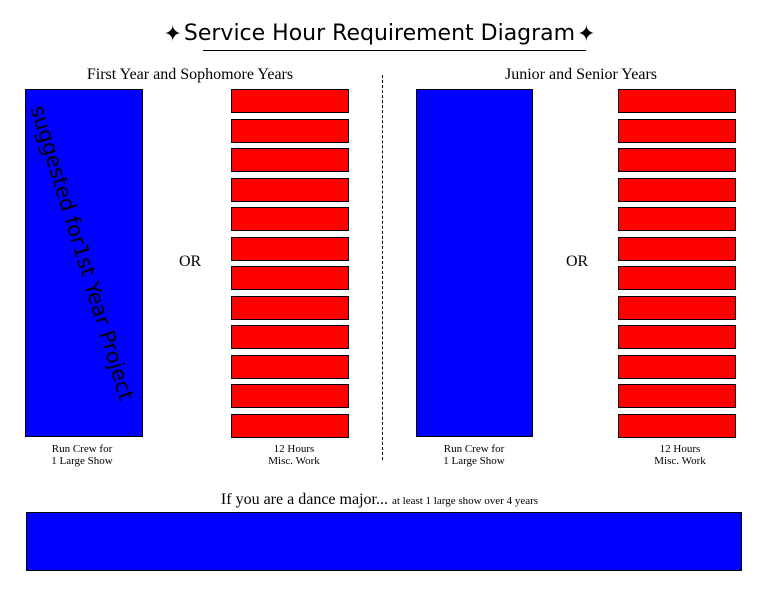  I want to click on title-underline, so click(394, 50).